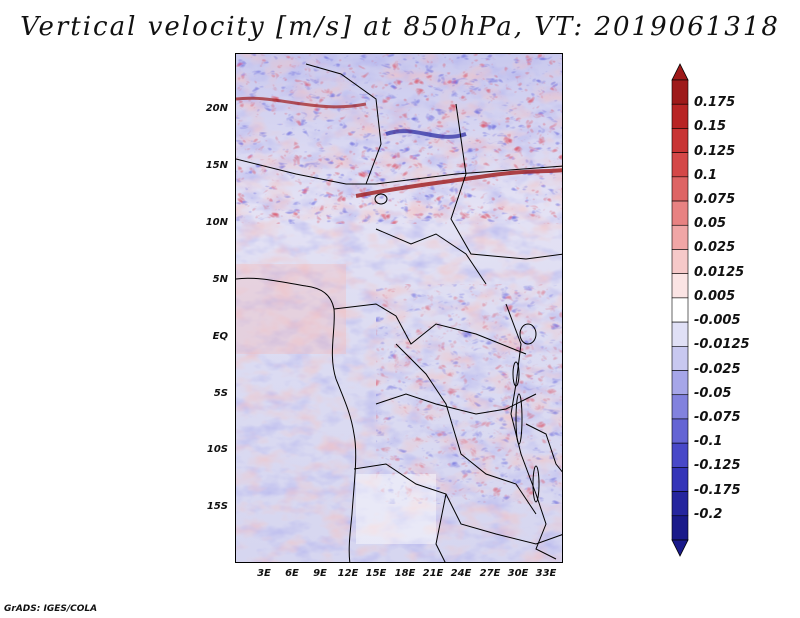 The height and width of the screenshot is (618, 800). What do you see at coordinates (518, 573) in the screenshot?
I see `lon-tick-label: 30E` at bounding box center [518, 573].